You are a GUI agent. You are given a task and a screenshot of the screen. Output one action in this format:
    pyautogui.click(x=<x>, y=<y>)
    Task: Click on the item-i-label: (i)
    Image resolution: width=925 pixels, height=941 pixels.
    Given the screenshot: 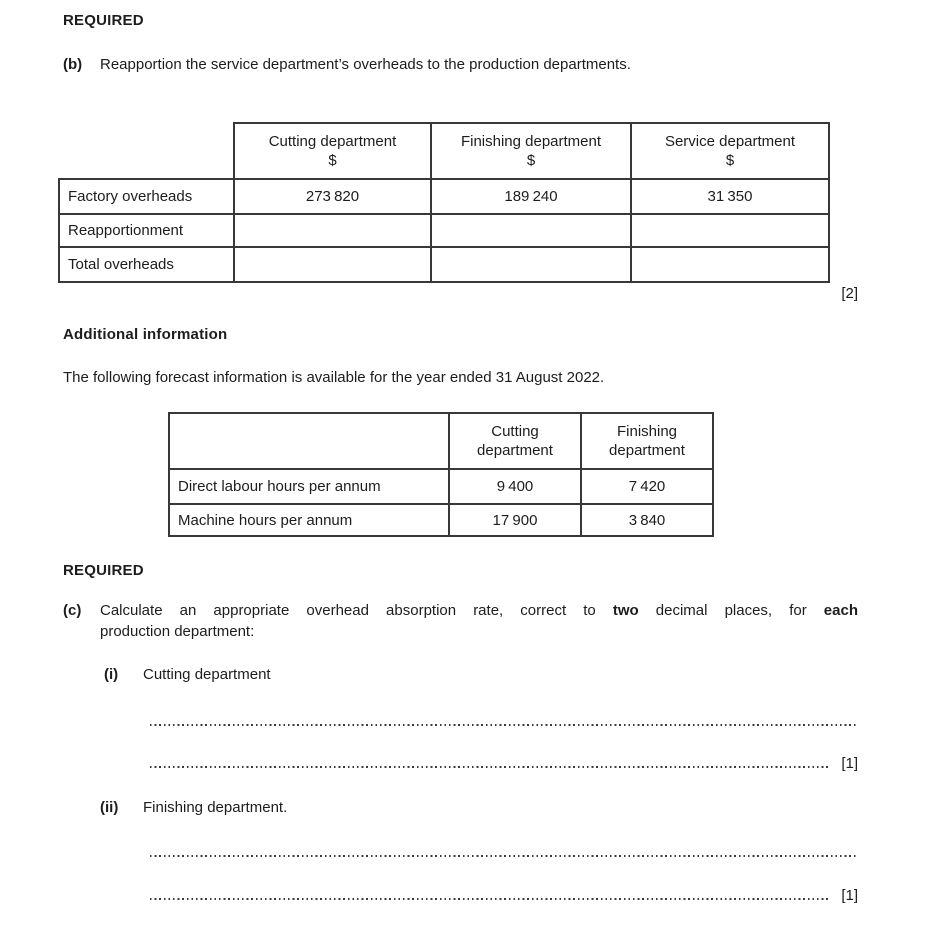 What is the action you would take?
    pyautogui.click(x=111, y=674)
    